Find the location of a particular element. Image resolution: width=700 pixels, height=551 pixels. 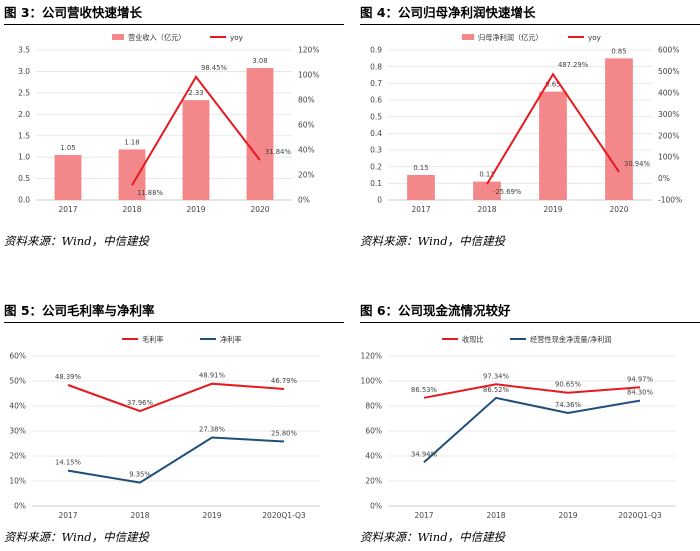

line-data-label: 74.36% is located at coordinates (568, 405).